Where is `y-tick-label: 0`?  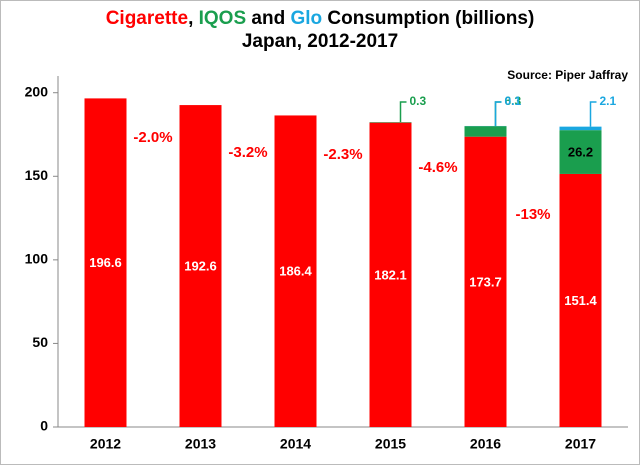 y-tick-label: 0 is located at coordinates (44, 426).